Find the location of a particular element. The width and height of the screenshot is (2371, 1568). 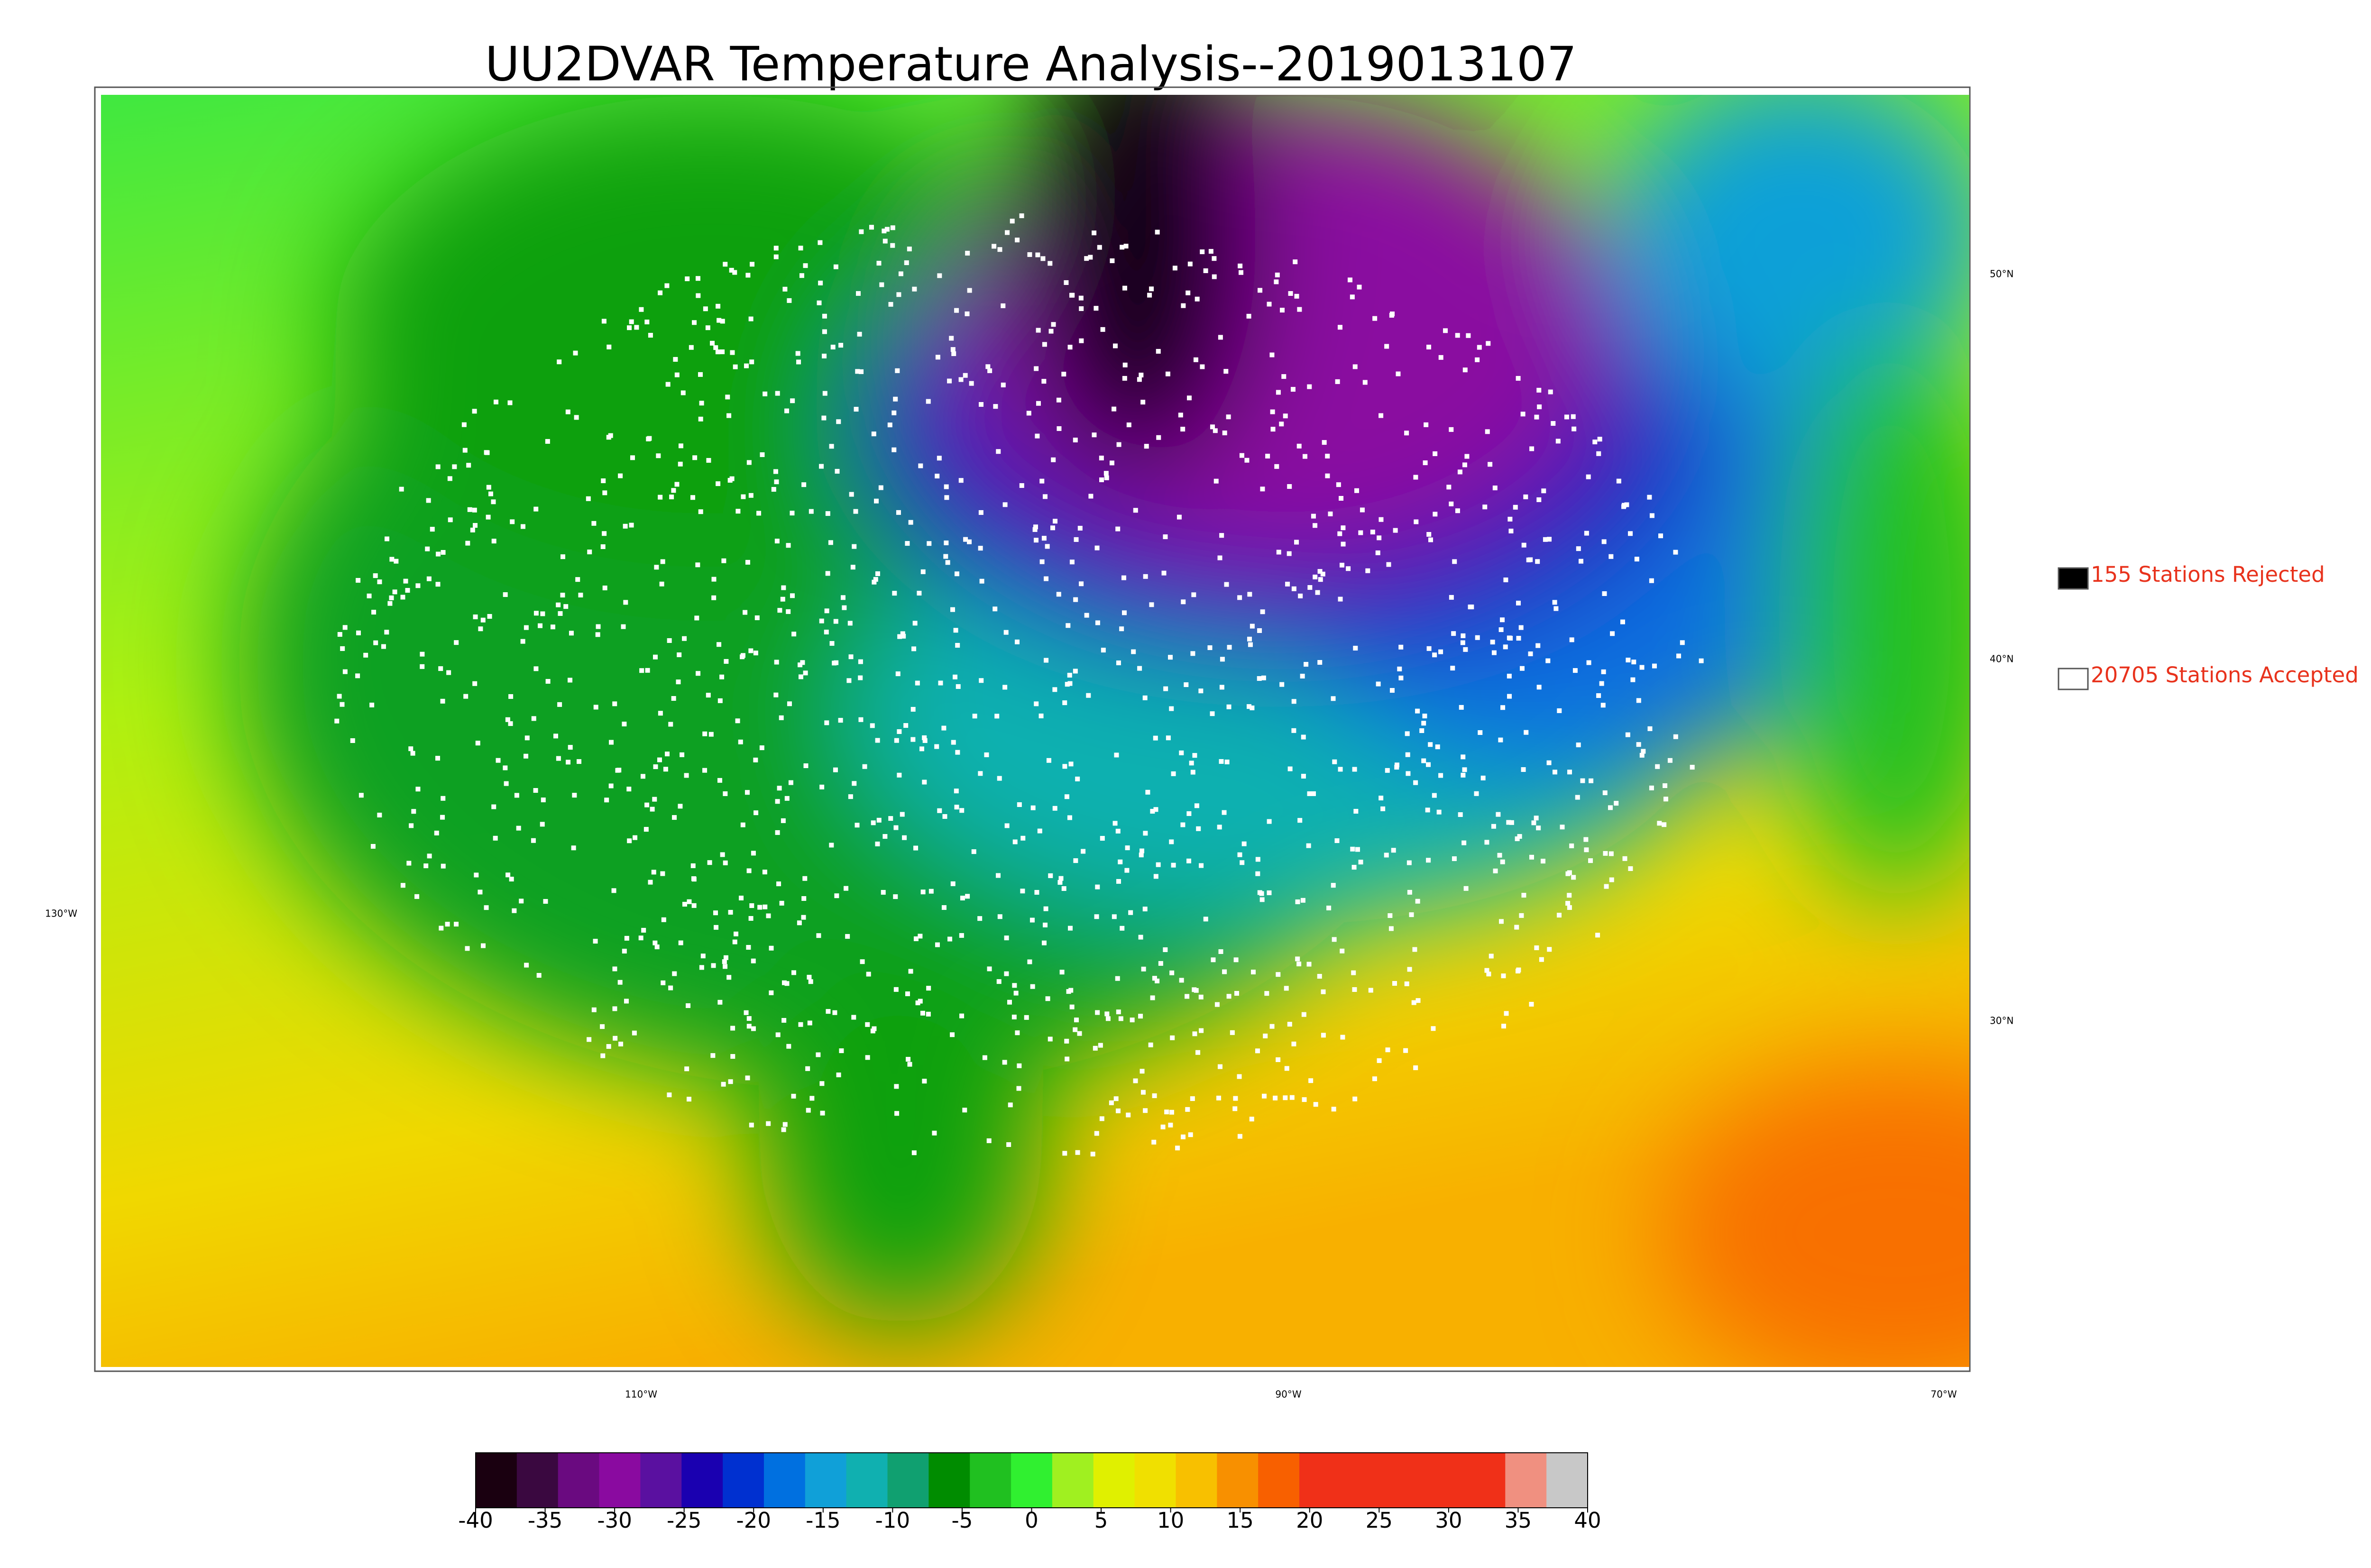

latitude-label: 30°N is located at coordinates (2002, 1021).